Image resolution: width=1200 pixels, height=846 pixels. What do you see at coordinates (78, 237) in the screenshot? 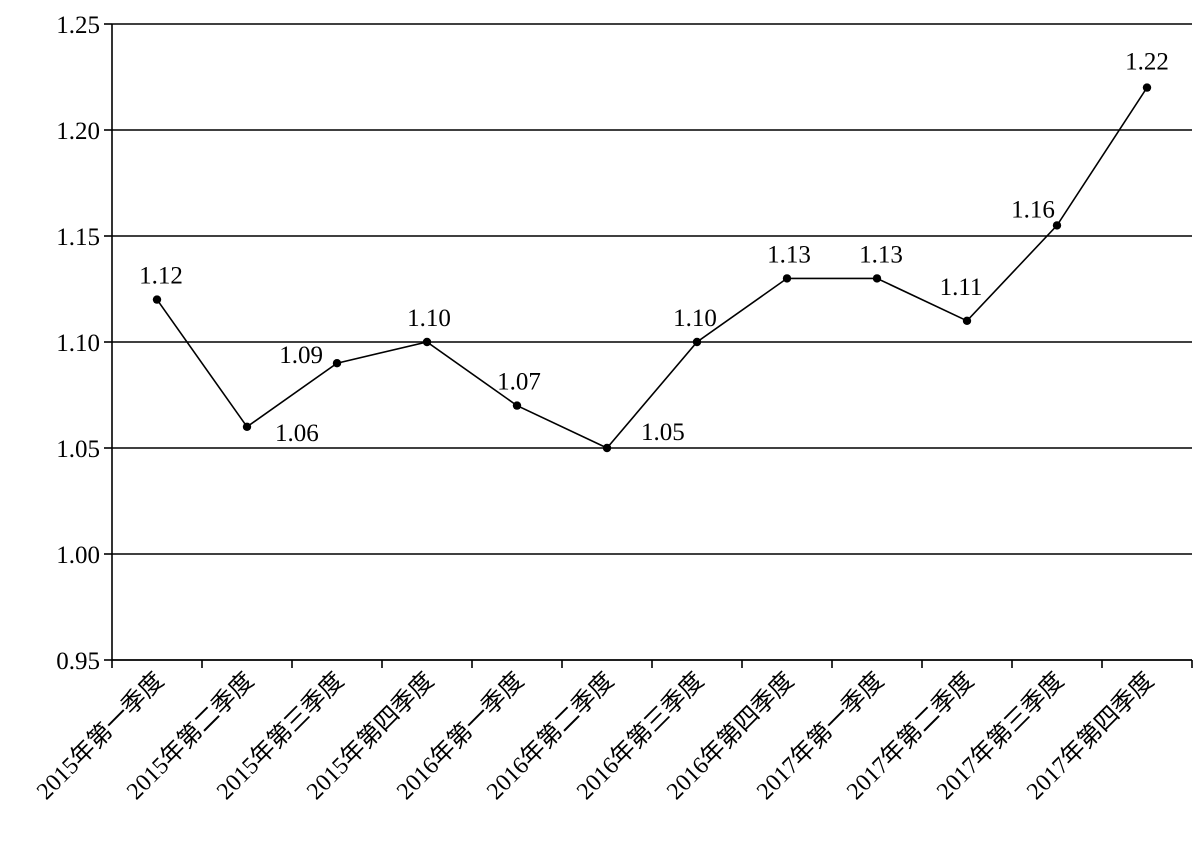
I see `y-tick-label: 1.15` at bounding box center [78, 237].